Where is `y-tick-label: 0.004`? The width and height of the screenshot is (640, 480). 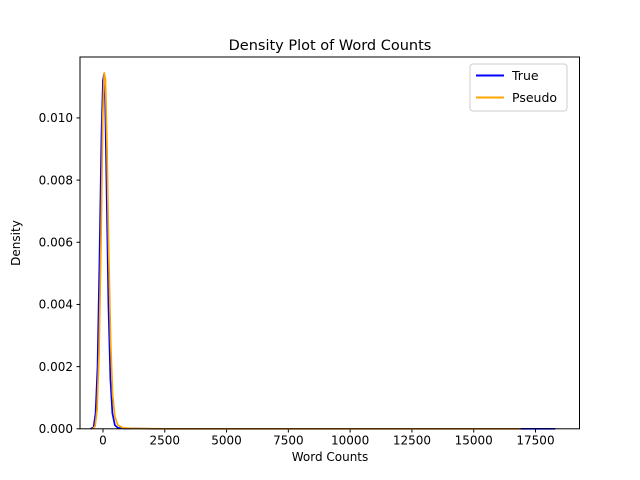 y-tick-label: 0.004 is located at coordinates (56, 305).